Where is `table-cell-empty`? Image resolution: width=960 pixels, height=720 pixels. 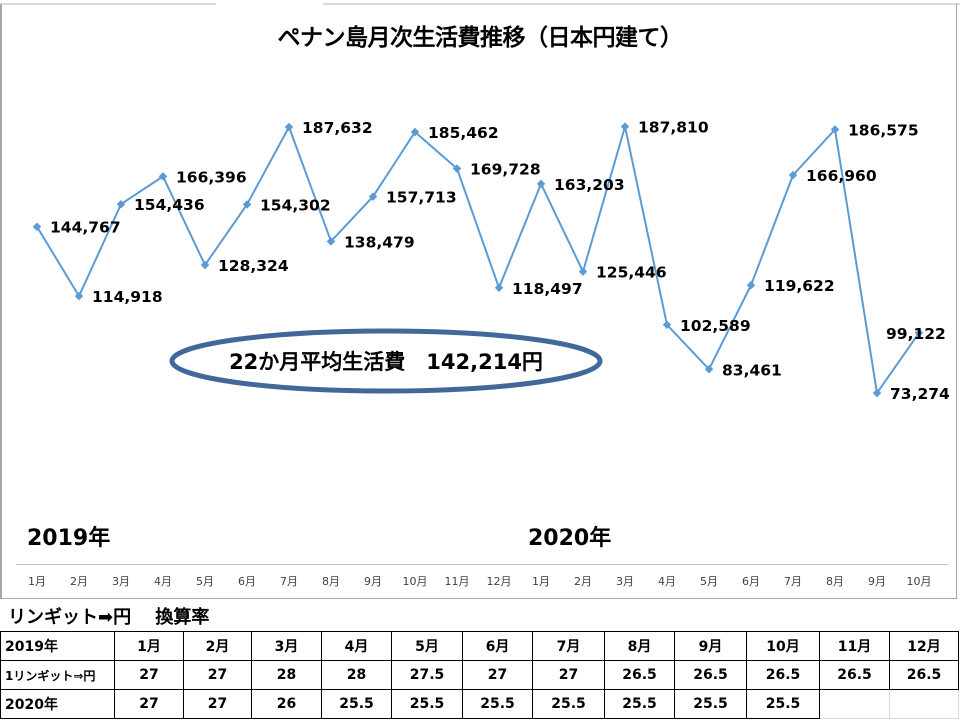
table-cell-empty is located at coordinates (854, 704).